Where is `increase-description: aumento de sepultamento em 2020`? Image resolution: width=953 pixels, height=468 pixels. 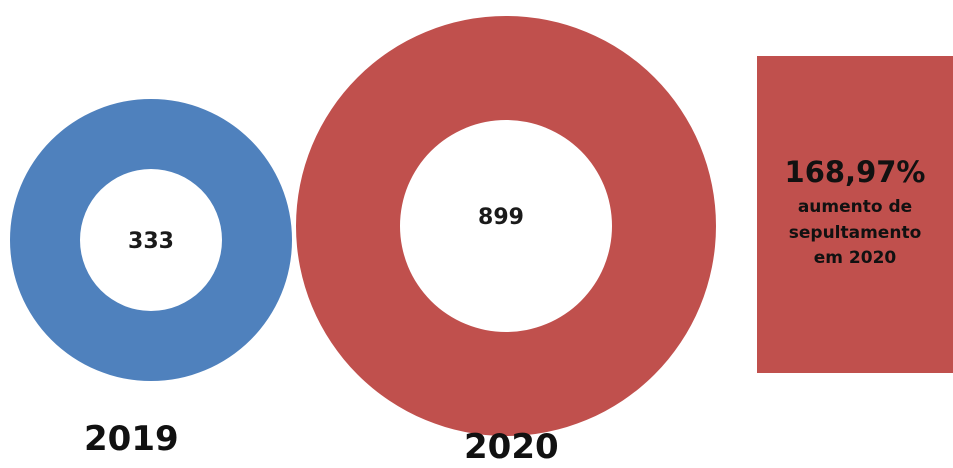
increase-description: aumento de sepultamento em 2020 is located at coordinates (855, 233).